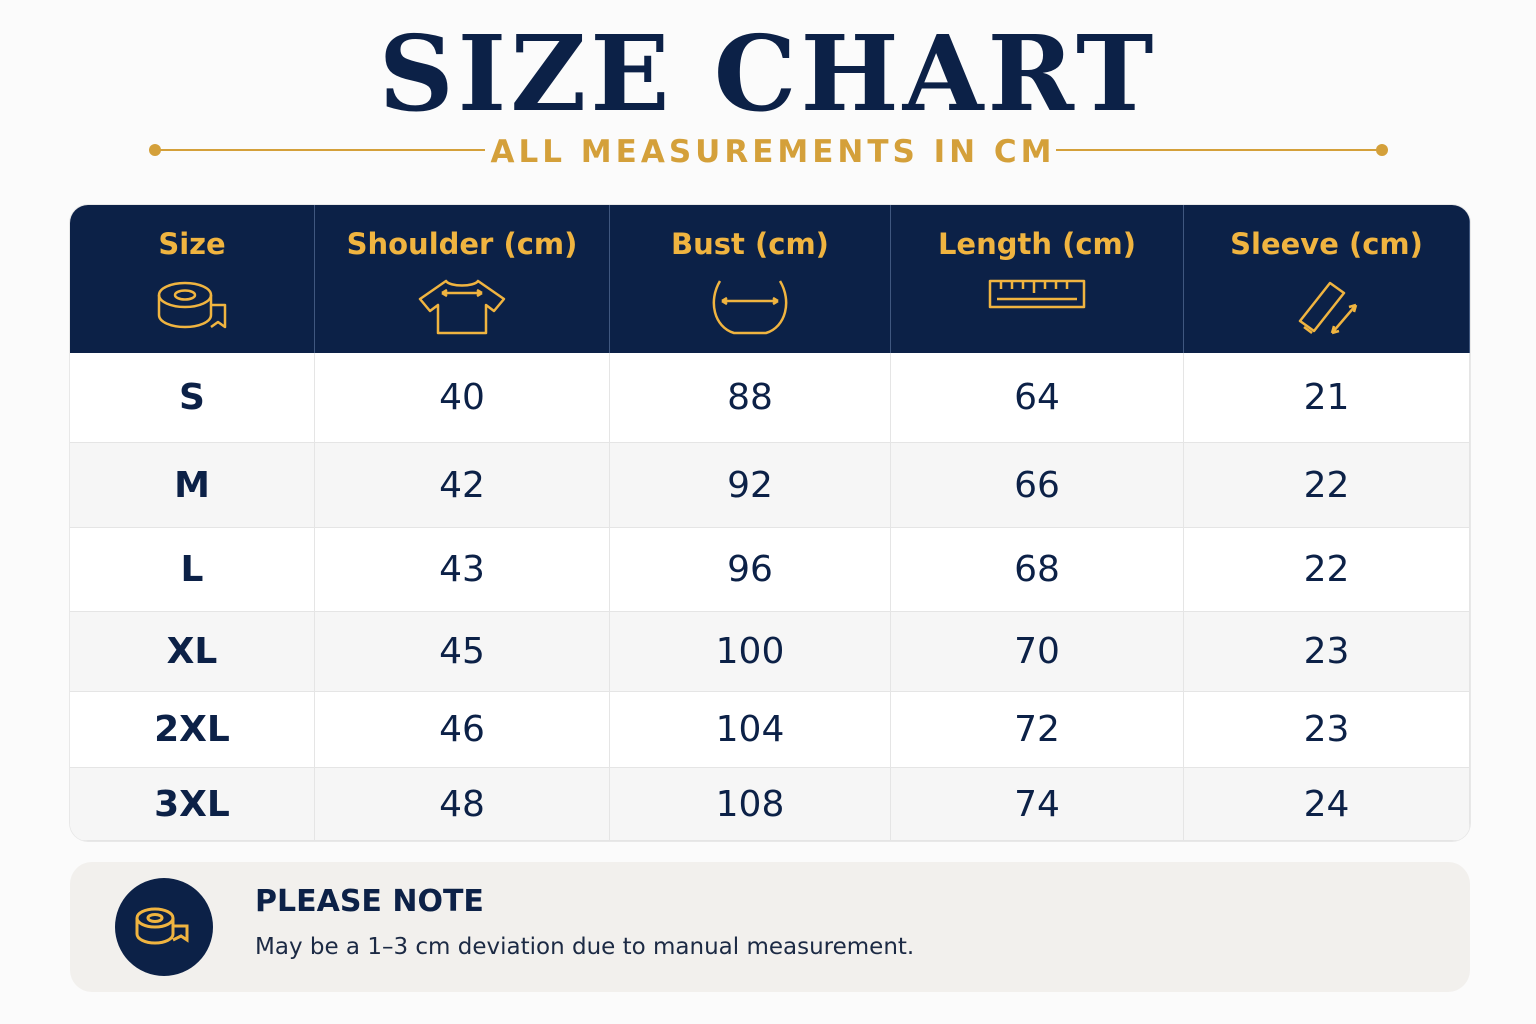 The width and height of the screenshot is (1536, 1024). What do you see at coordinates (1037, 244) in the screenshot?
I see `column-header-text: Length (cm)` at bounding box center [1037, 244].